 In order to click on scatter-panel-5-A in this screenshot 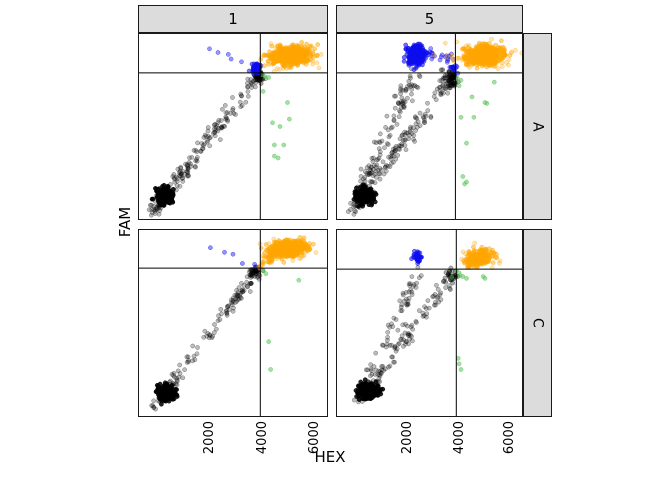, I will do `click(429, 126)`.